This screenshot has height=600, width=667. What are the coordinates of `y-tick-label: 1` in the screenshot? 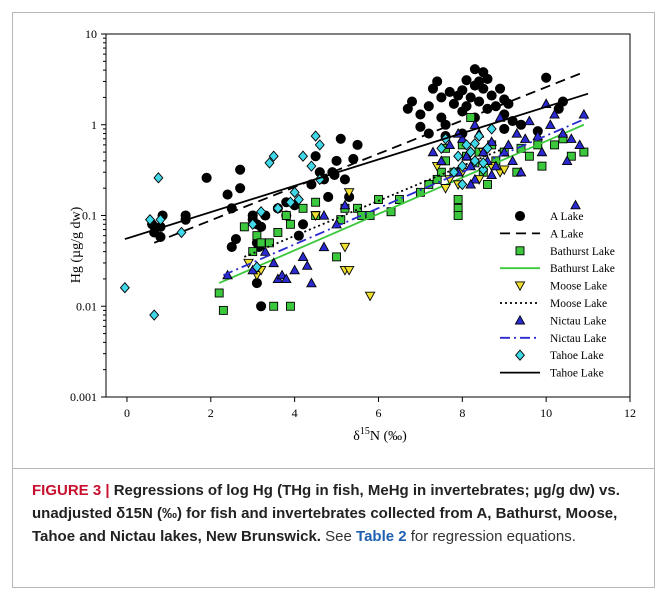 It's located at (94, 125).